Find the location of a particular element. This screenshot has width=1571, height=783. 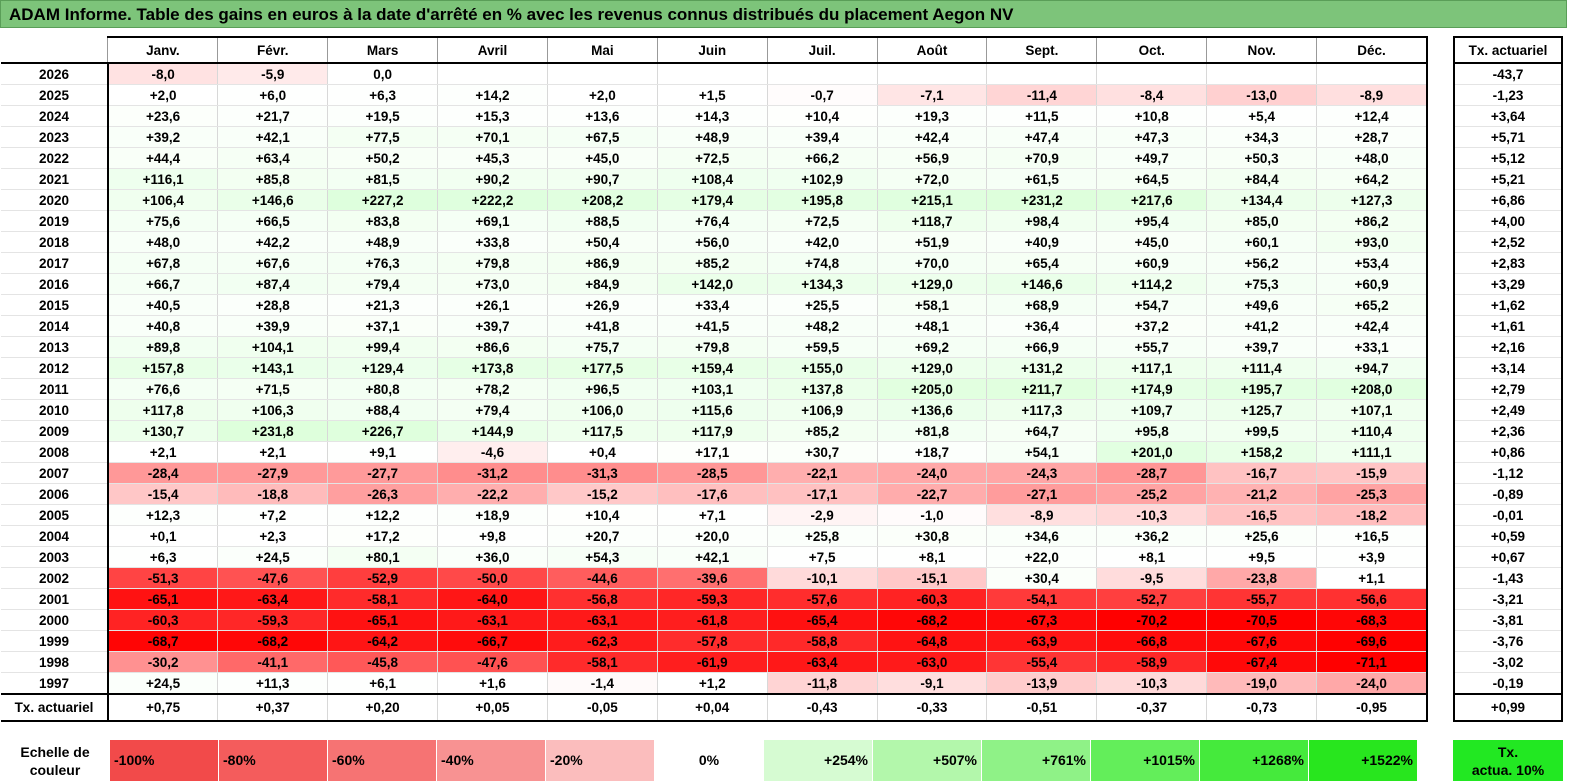

gain-cell: +28,7 is located at coordinates (1372, 137).